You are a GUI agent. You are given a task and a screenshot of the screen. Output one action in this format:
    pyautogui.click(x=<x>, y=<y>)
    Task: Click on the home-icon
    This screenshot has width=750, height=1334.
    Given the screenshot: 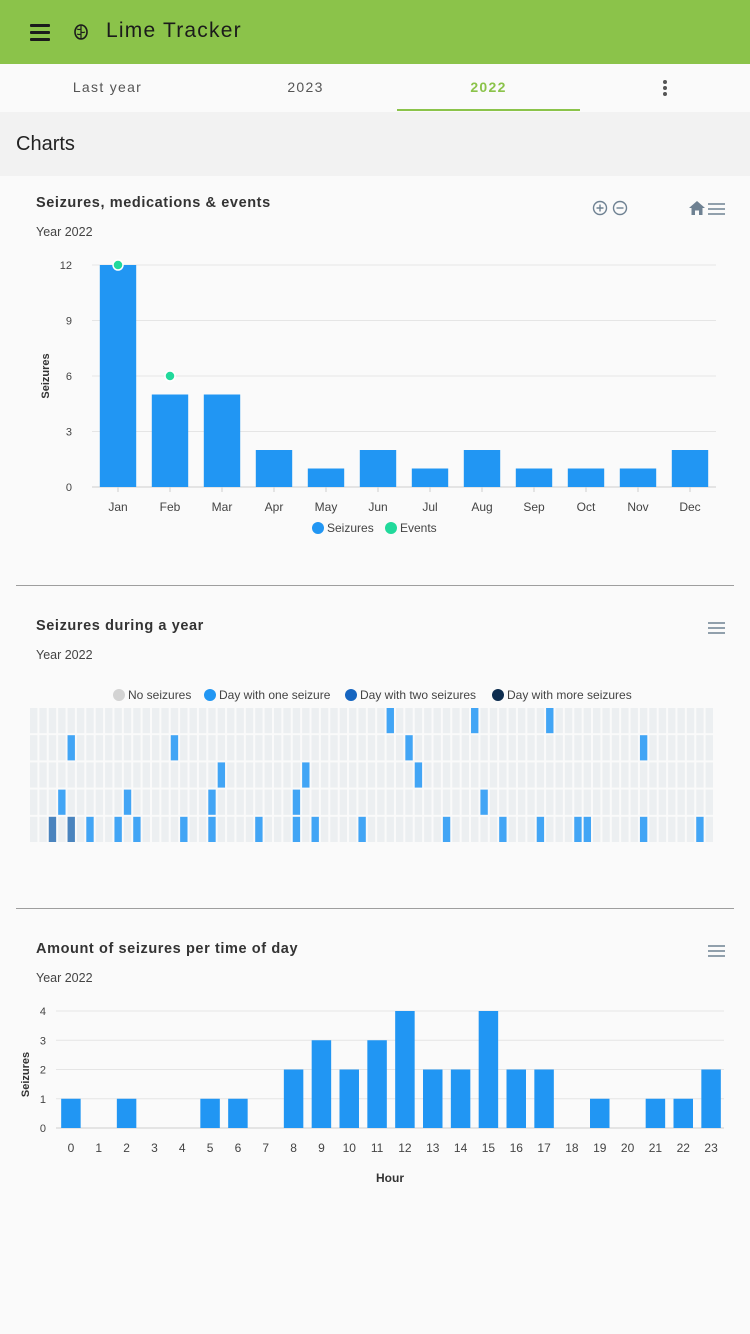 What is the action you would take?
    pyautogui.click(x=697, y=208)
    